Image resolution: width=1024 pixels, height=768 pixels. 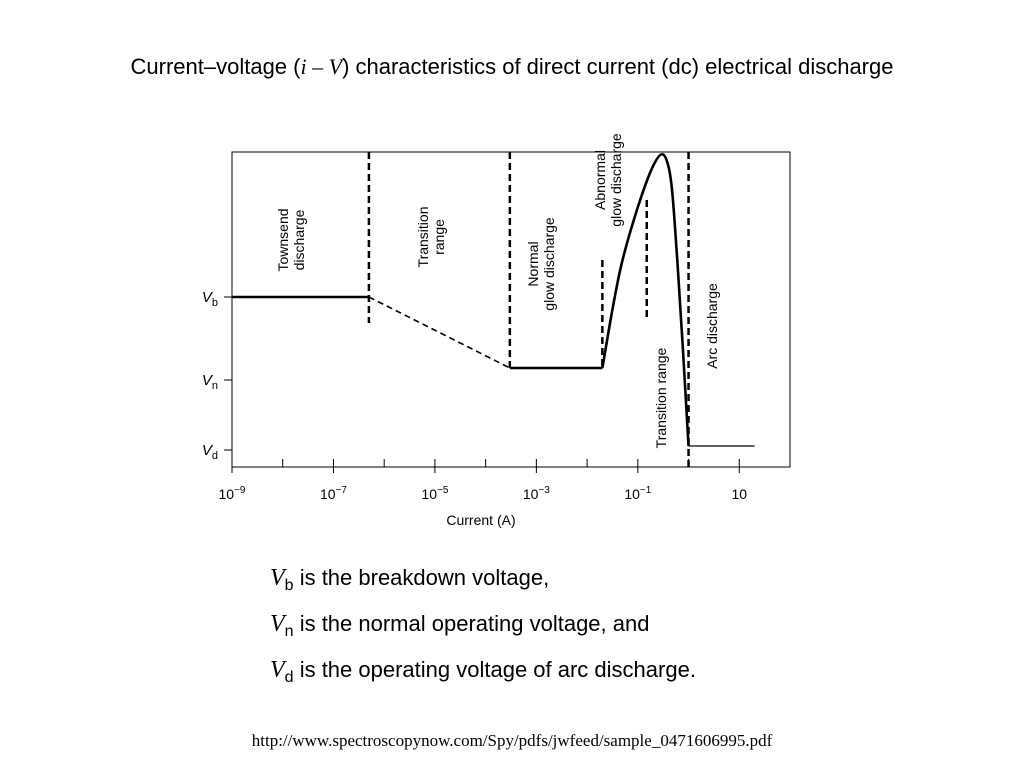 I want to click on note-vn-text: is the normal operating voltage, and, so click(x=471, y=623).